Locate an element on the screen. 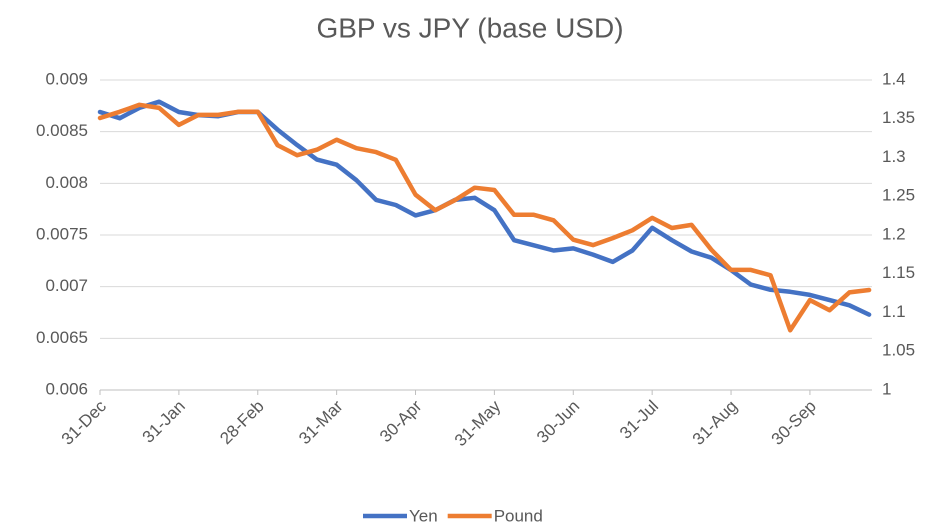 This screenshot has width=939, height=532. y2-tick-label: 1.25 is located at coordinates (898, 195).